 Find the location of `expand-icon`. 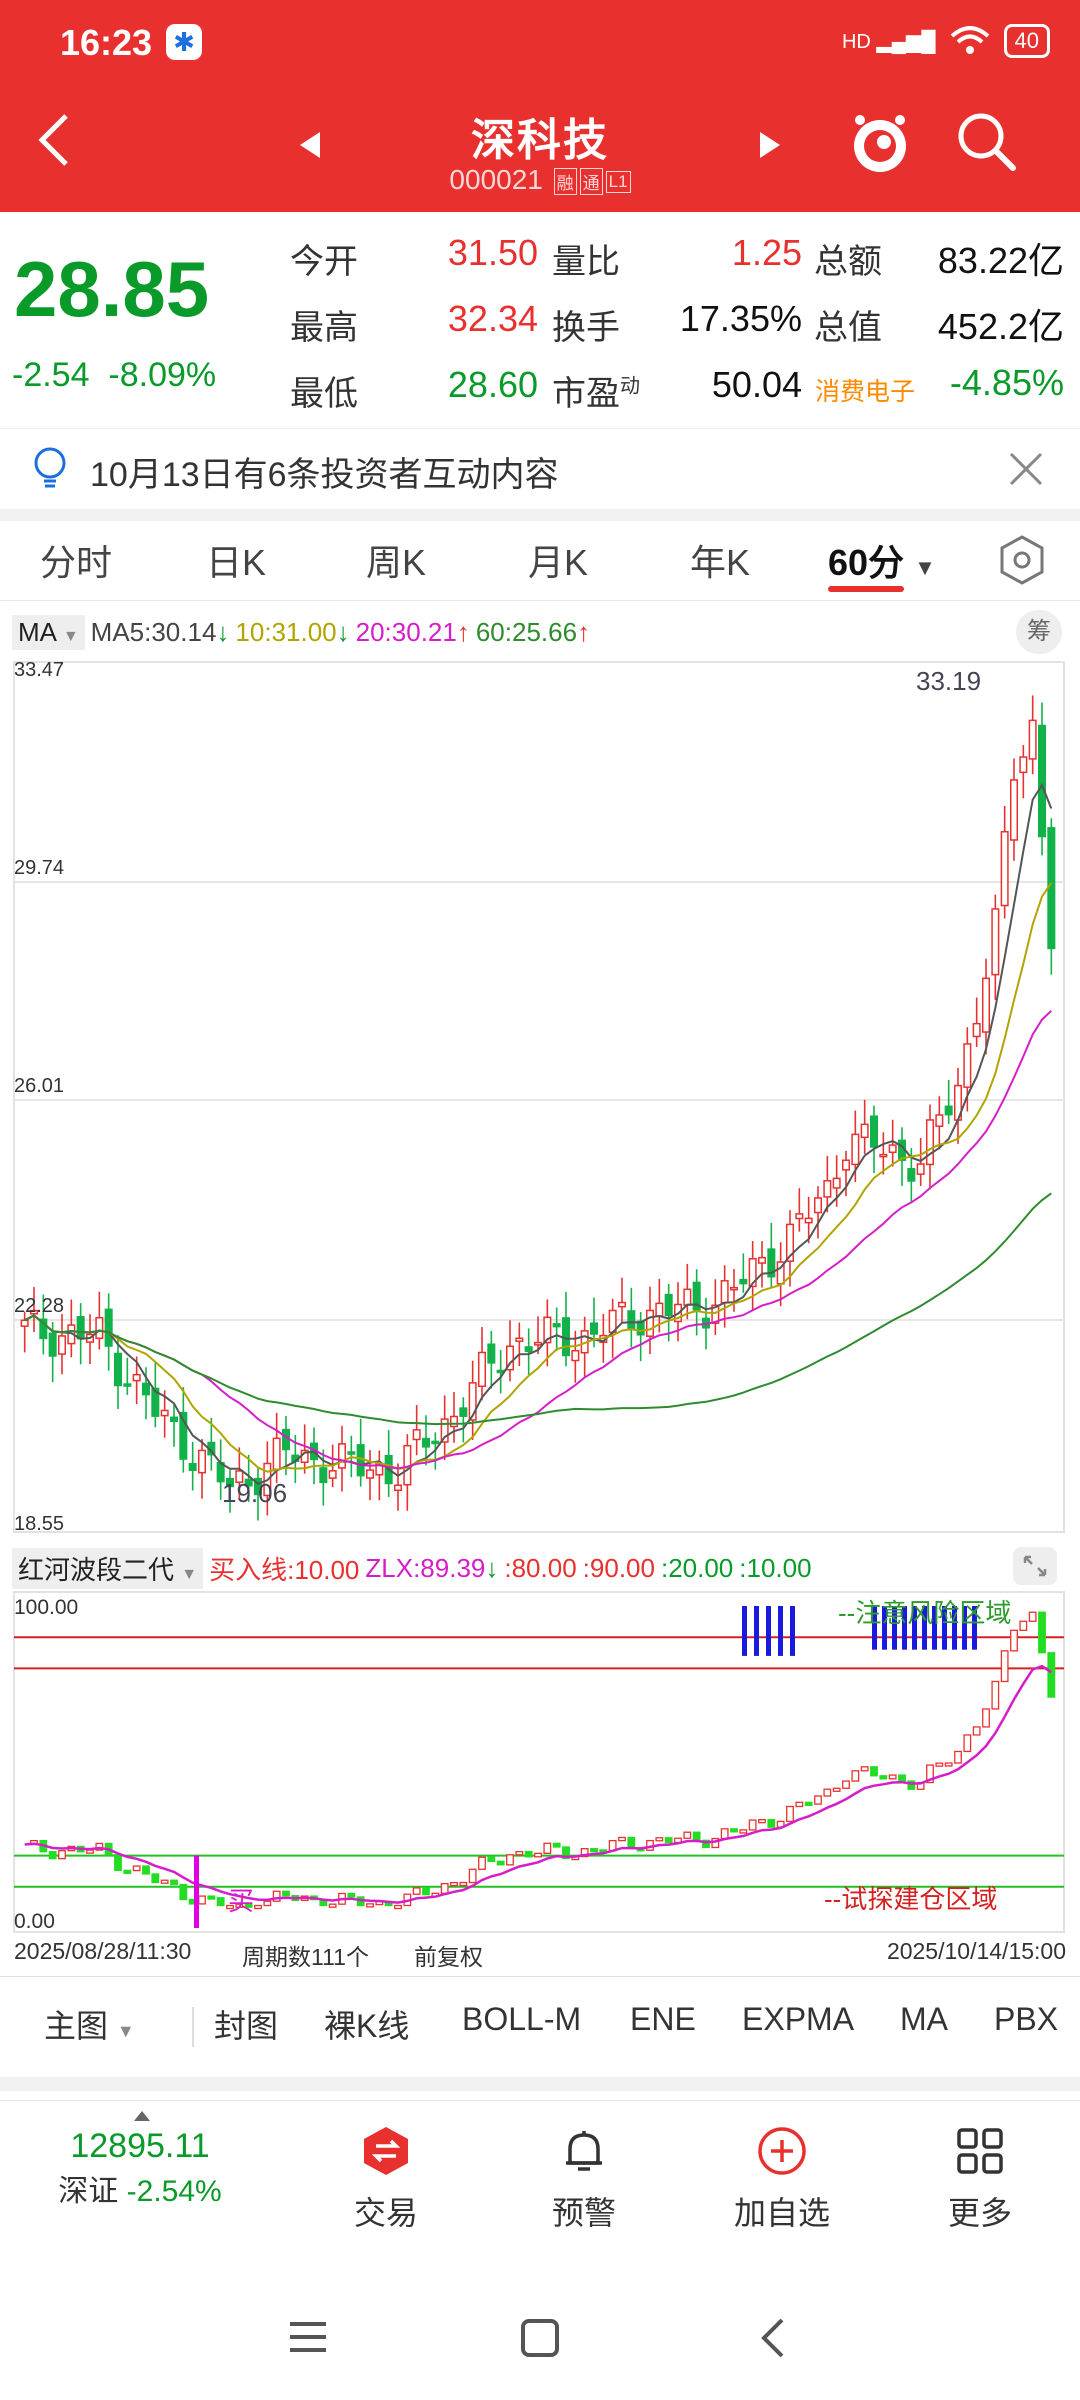

expand-icon is located at coordinates (1035, 1566).